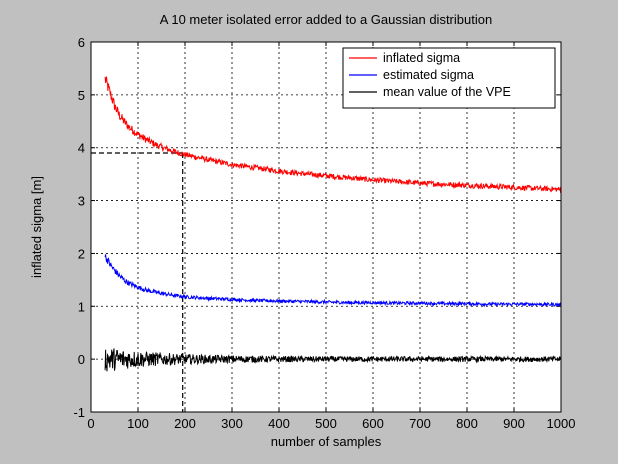 This screenshot has width=618, height=464. I want to click on x-tick-label: 700, so click(420, 423).